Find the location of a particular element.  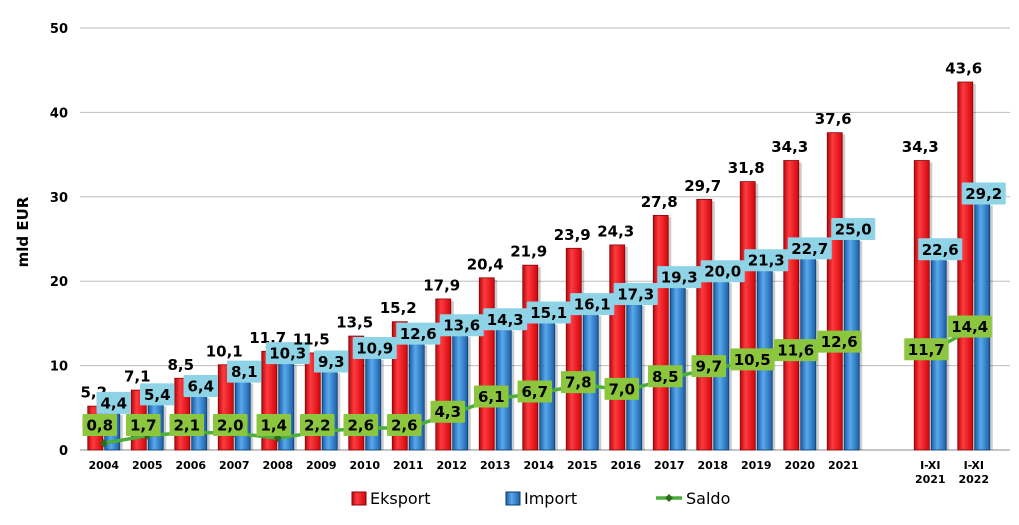

saldo-label: 7,8 is located at coordinates (578, 383).